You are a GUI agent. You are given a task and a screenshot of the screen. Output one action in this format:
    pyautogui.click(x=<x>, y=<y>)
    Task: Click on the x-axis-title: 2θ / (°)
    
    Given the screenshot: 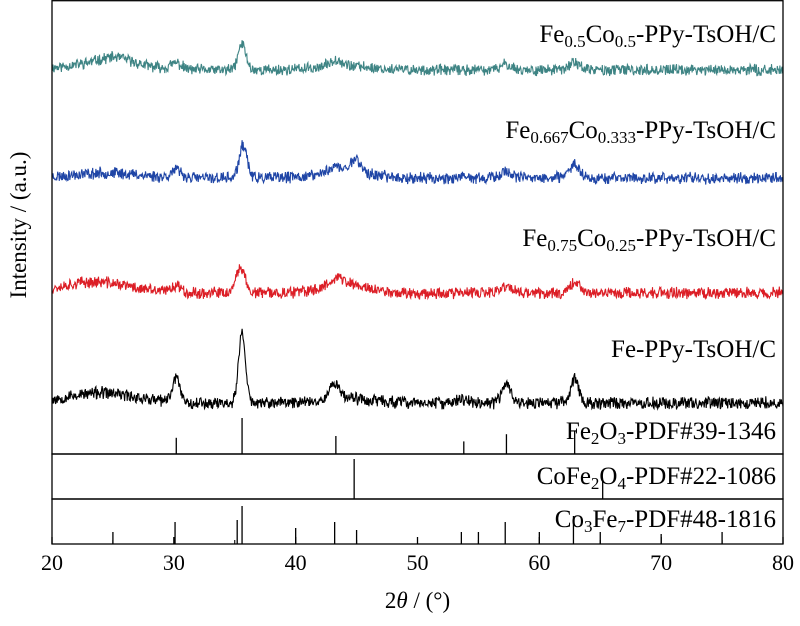 What is the action you would take?
    pyautogui.click(x=417, y=600)
    